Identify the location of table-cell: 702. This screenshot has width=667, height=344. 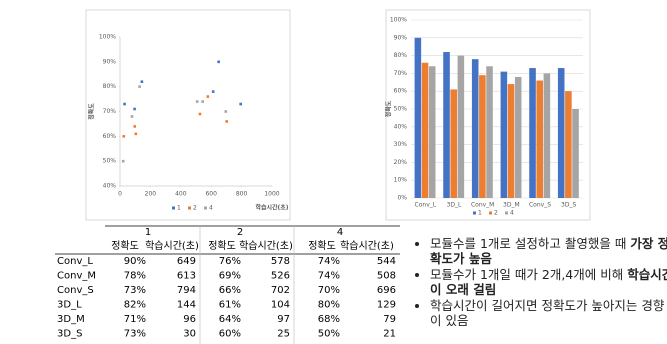
(280, 290).